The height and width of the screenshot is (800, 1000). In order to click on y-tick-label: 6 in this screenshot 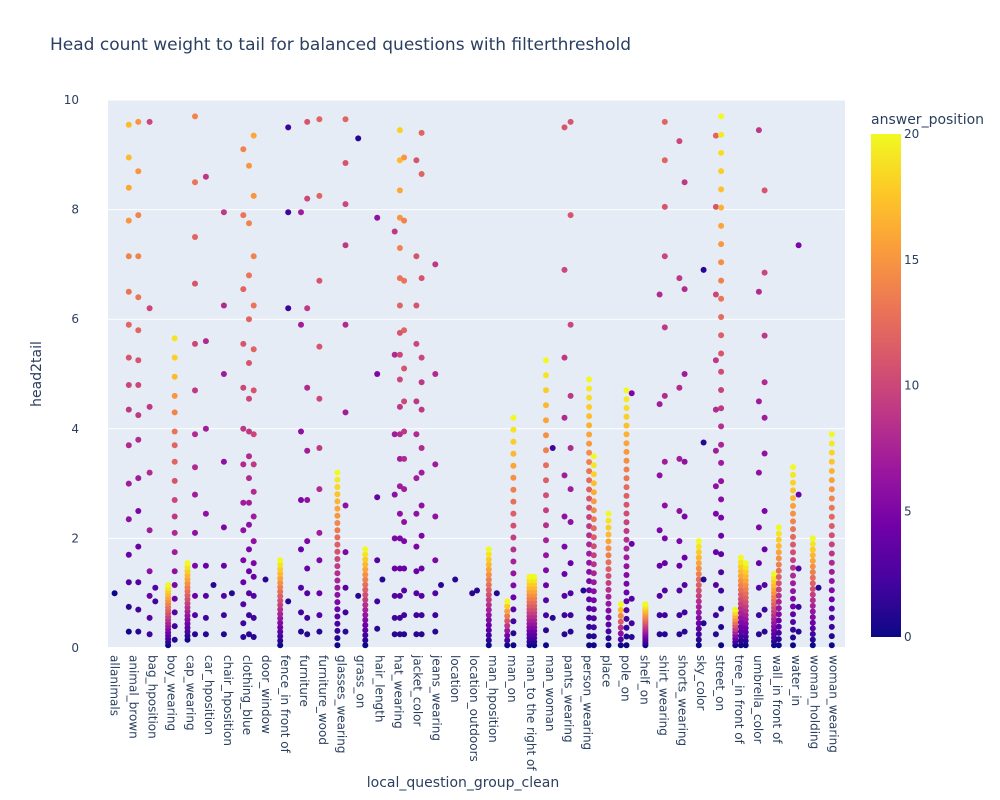, I will do `click(75, 319)`.